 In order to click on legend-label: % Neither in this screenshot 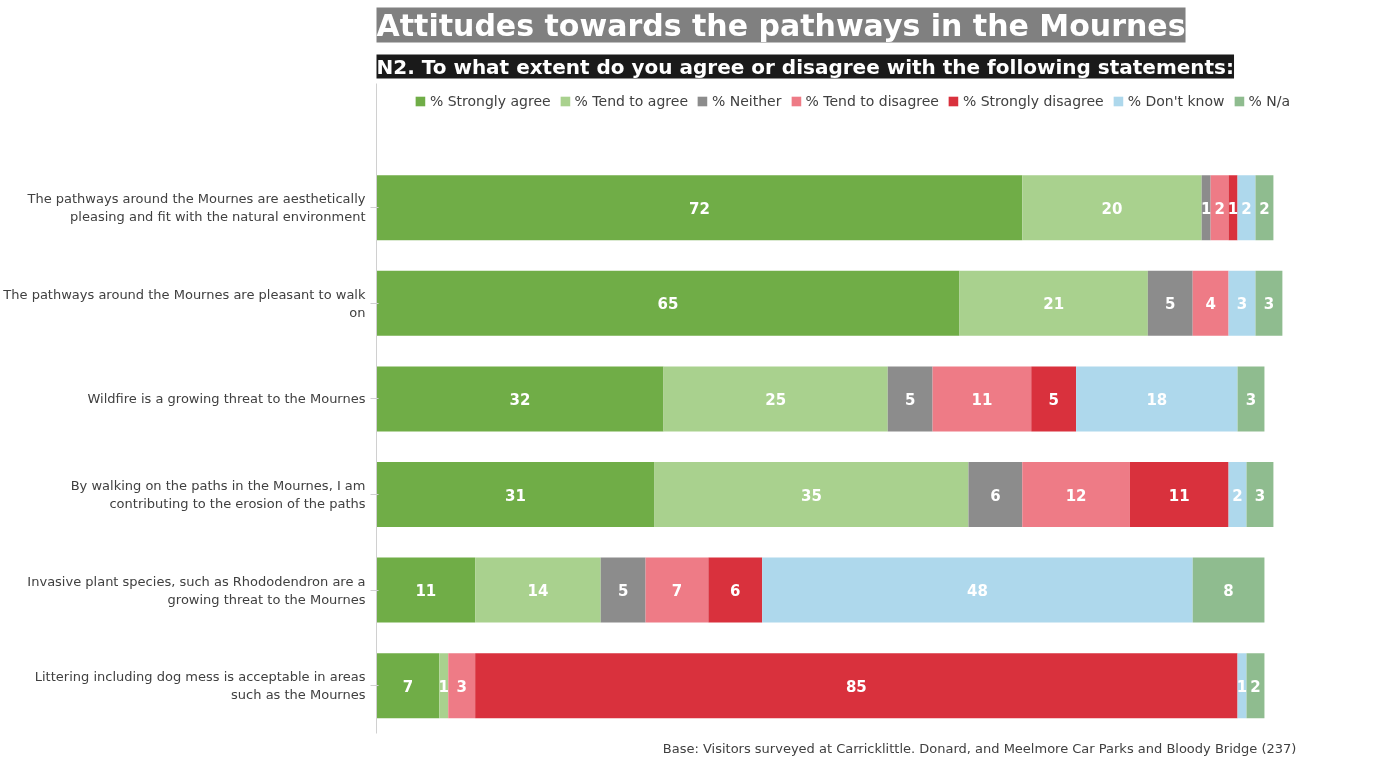, I will do `click(747, 101)`.